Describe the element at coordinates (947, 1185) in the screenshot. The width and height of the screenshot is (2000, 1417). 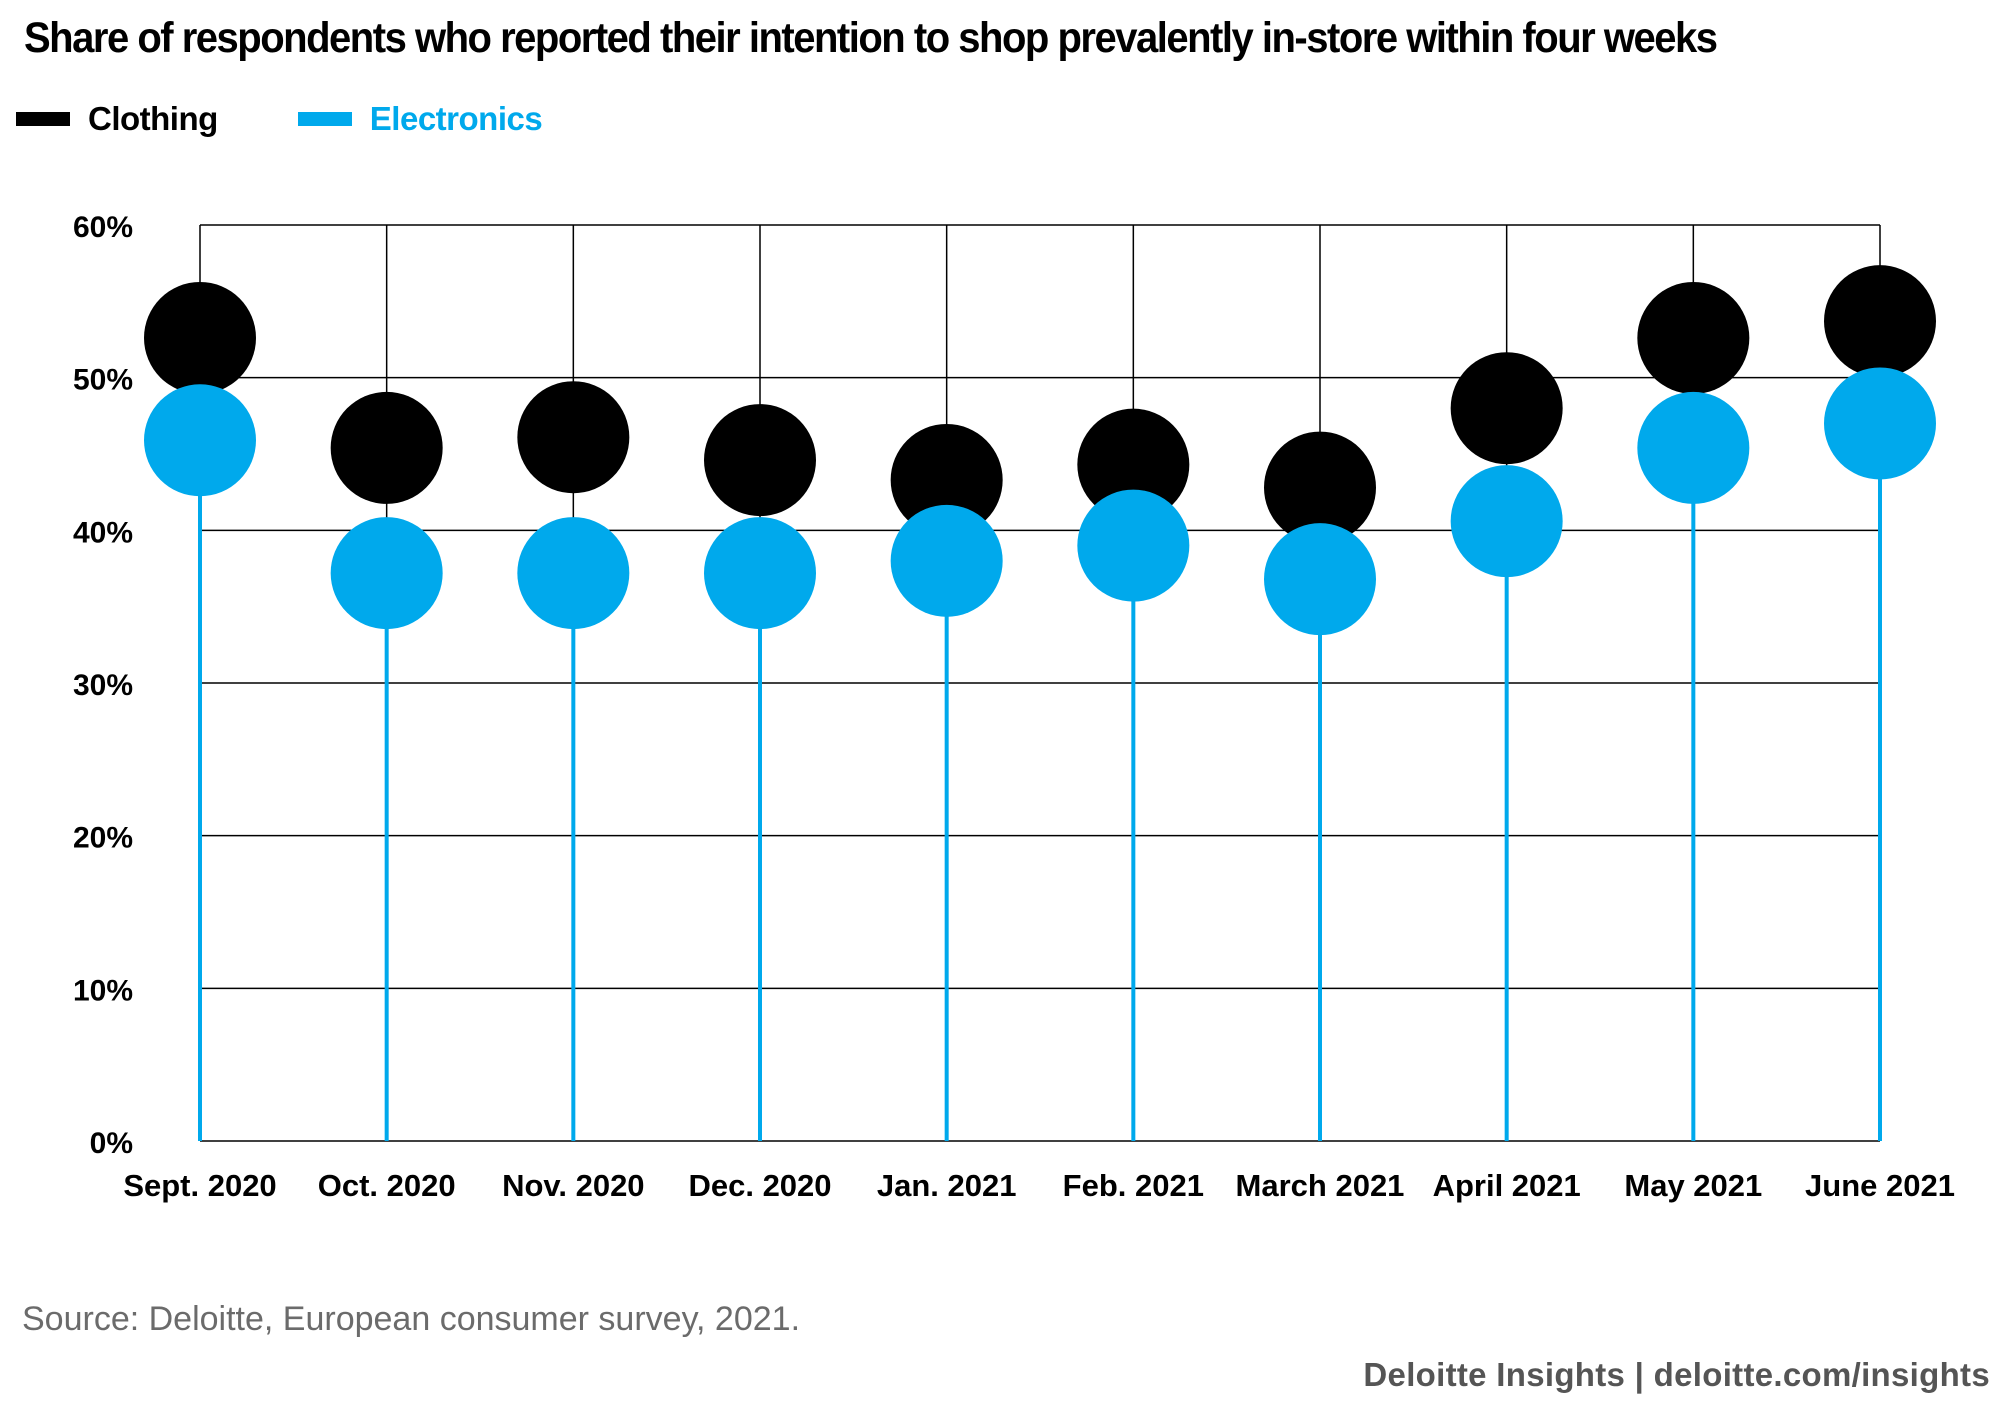
I see `x-tick-label: Jan. 2021` at that location.